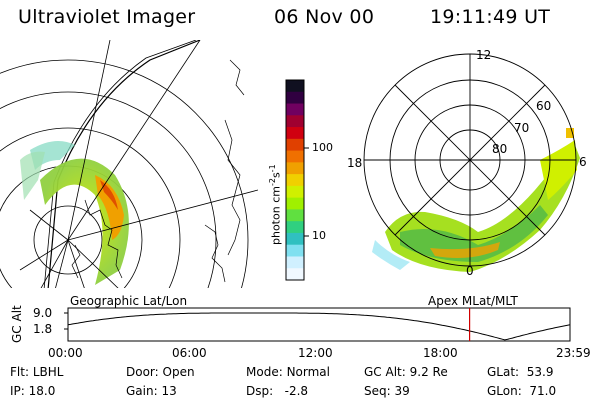  I want to click on timeline-tick-1: 06:00, so click(189, 353).